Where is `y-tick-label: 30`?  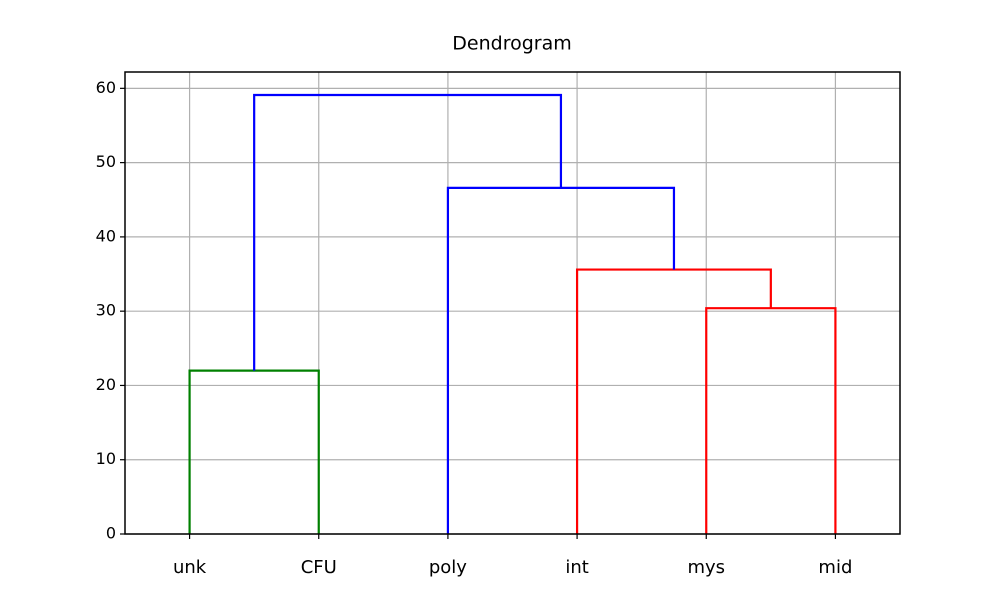 y-tick-label: 30 is located at coordinates (106, 310).